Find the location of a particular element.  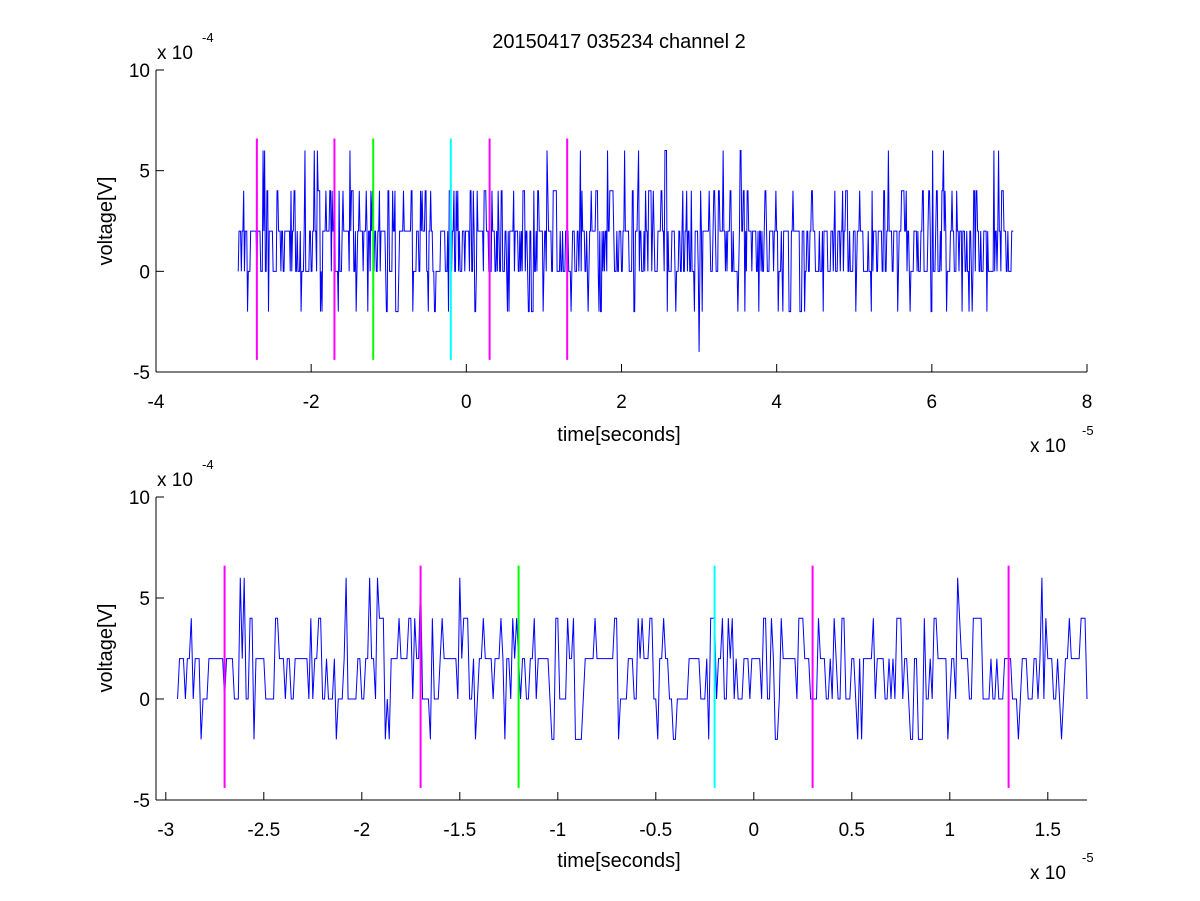

bottom-x-axis-label: time[seconds] is located at coordinates (618, 861).